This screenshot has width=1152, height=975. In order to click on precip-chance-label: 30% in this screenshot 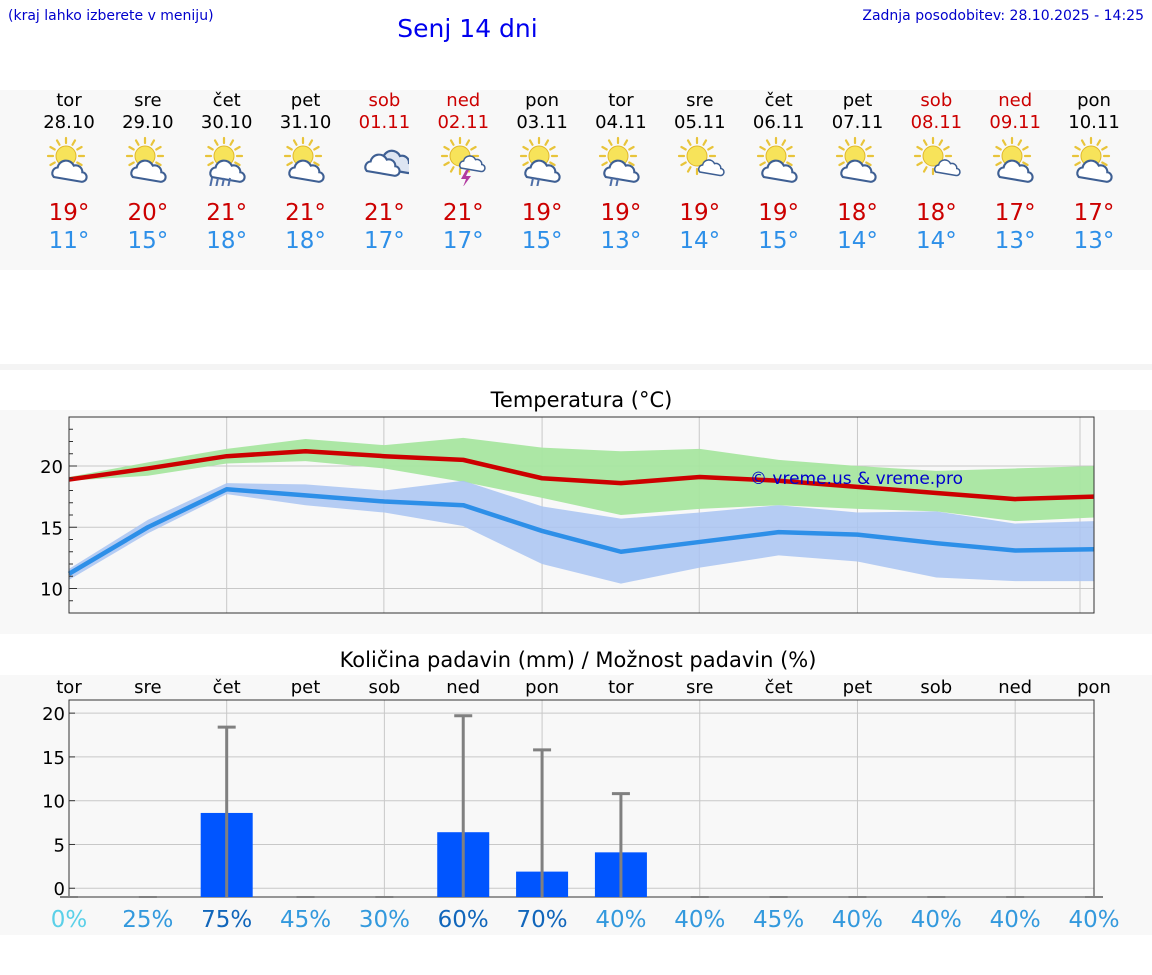, I will do `click(384, 920)`.